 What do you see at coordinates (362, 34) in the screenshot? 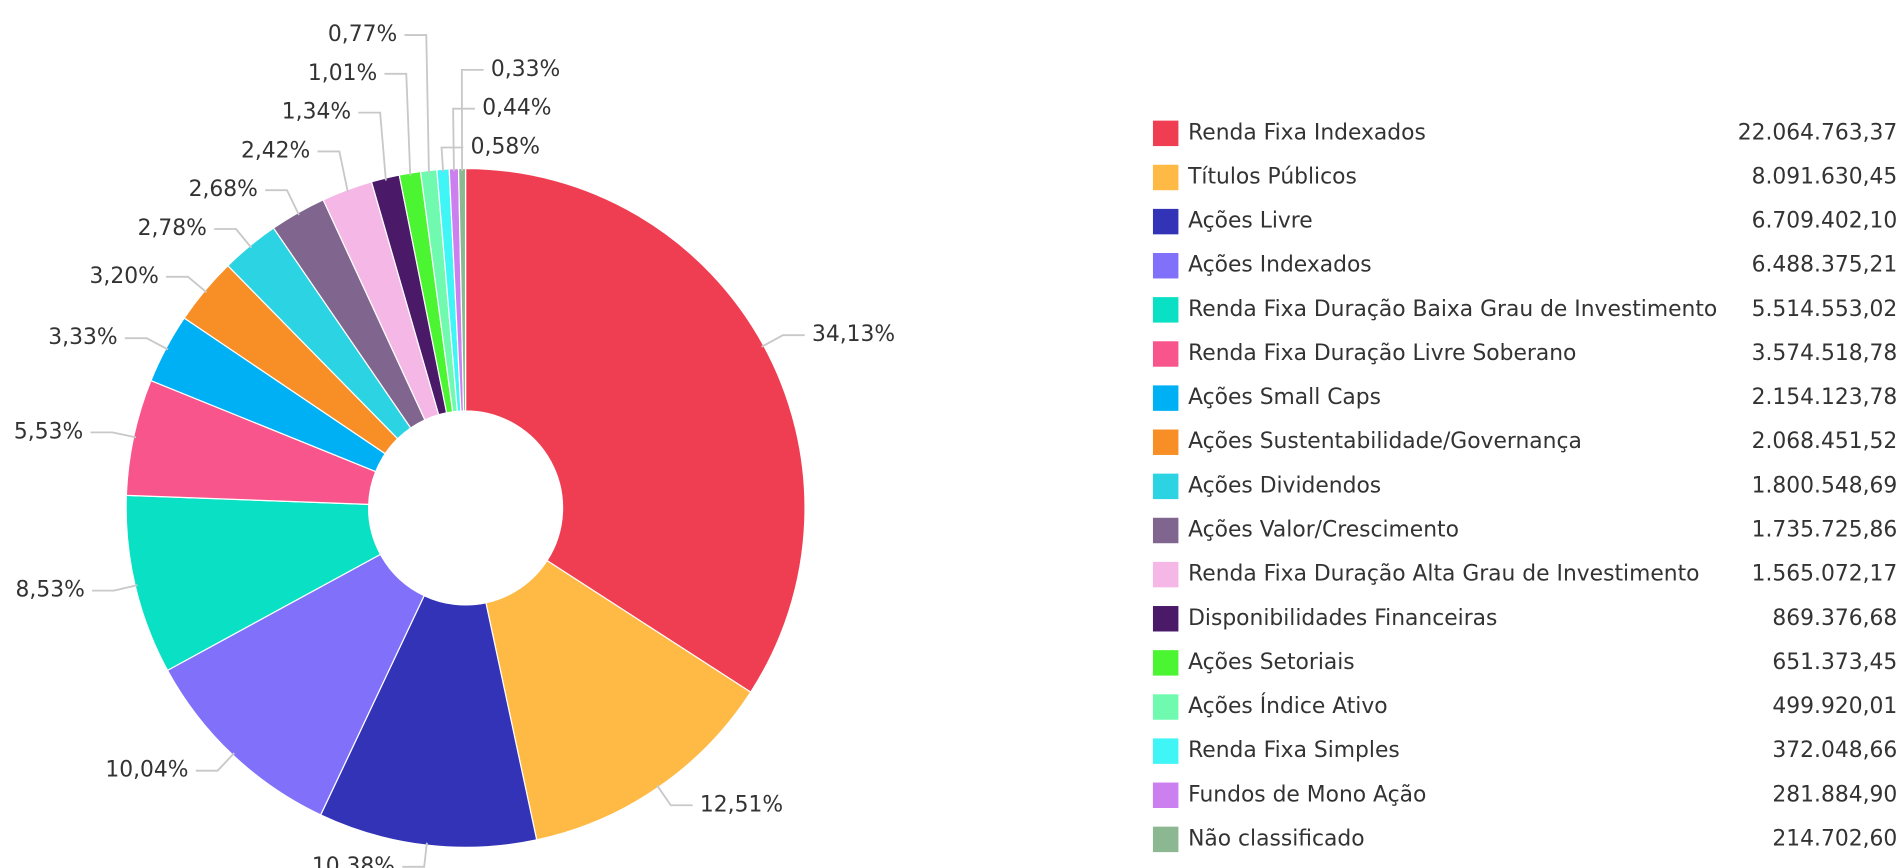
I see `data-label: 0,77%` at bounding box center [362, 34].